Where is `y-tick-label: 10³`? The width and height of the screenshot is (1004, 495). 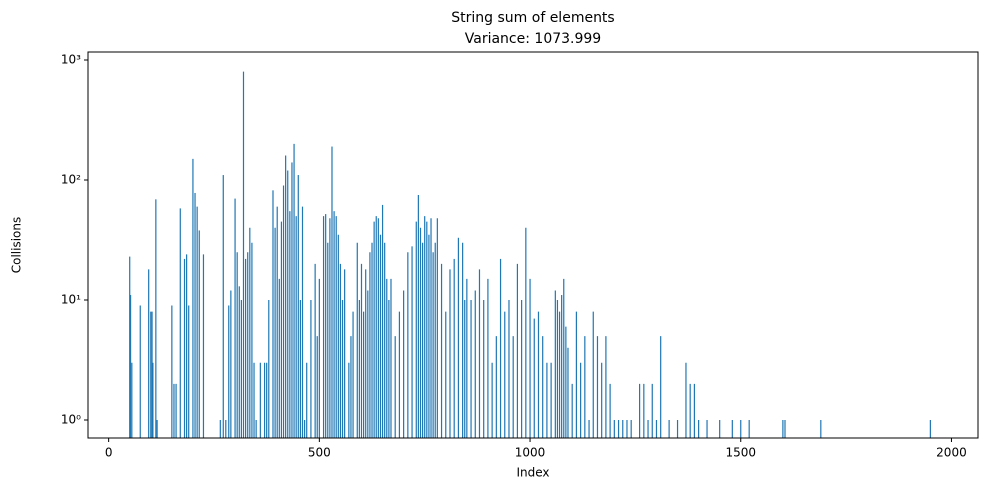
y-tick-label: 10³ is located at coordinates (71, 60).